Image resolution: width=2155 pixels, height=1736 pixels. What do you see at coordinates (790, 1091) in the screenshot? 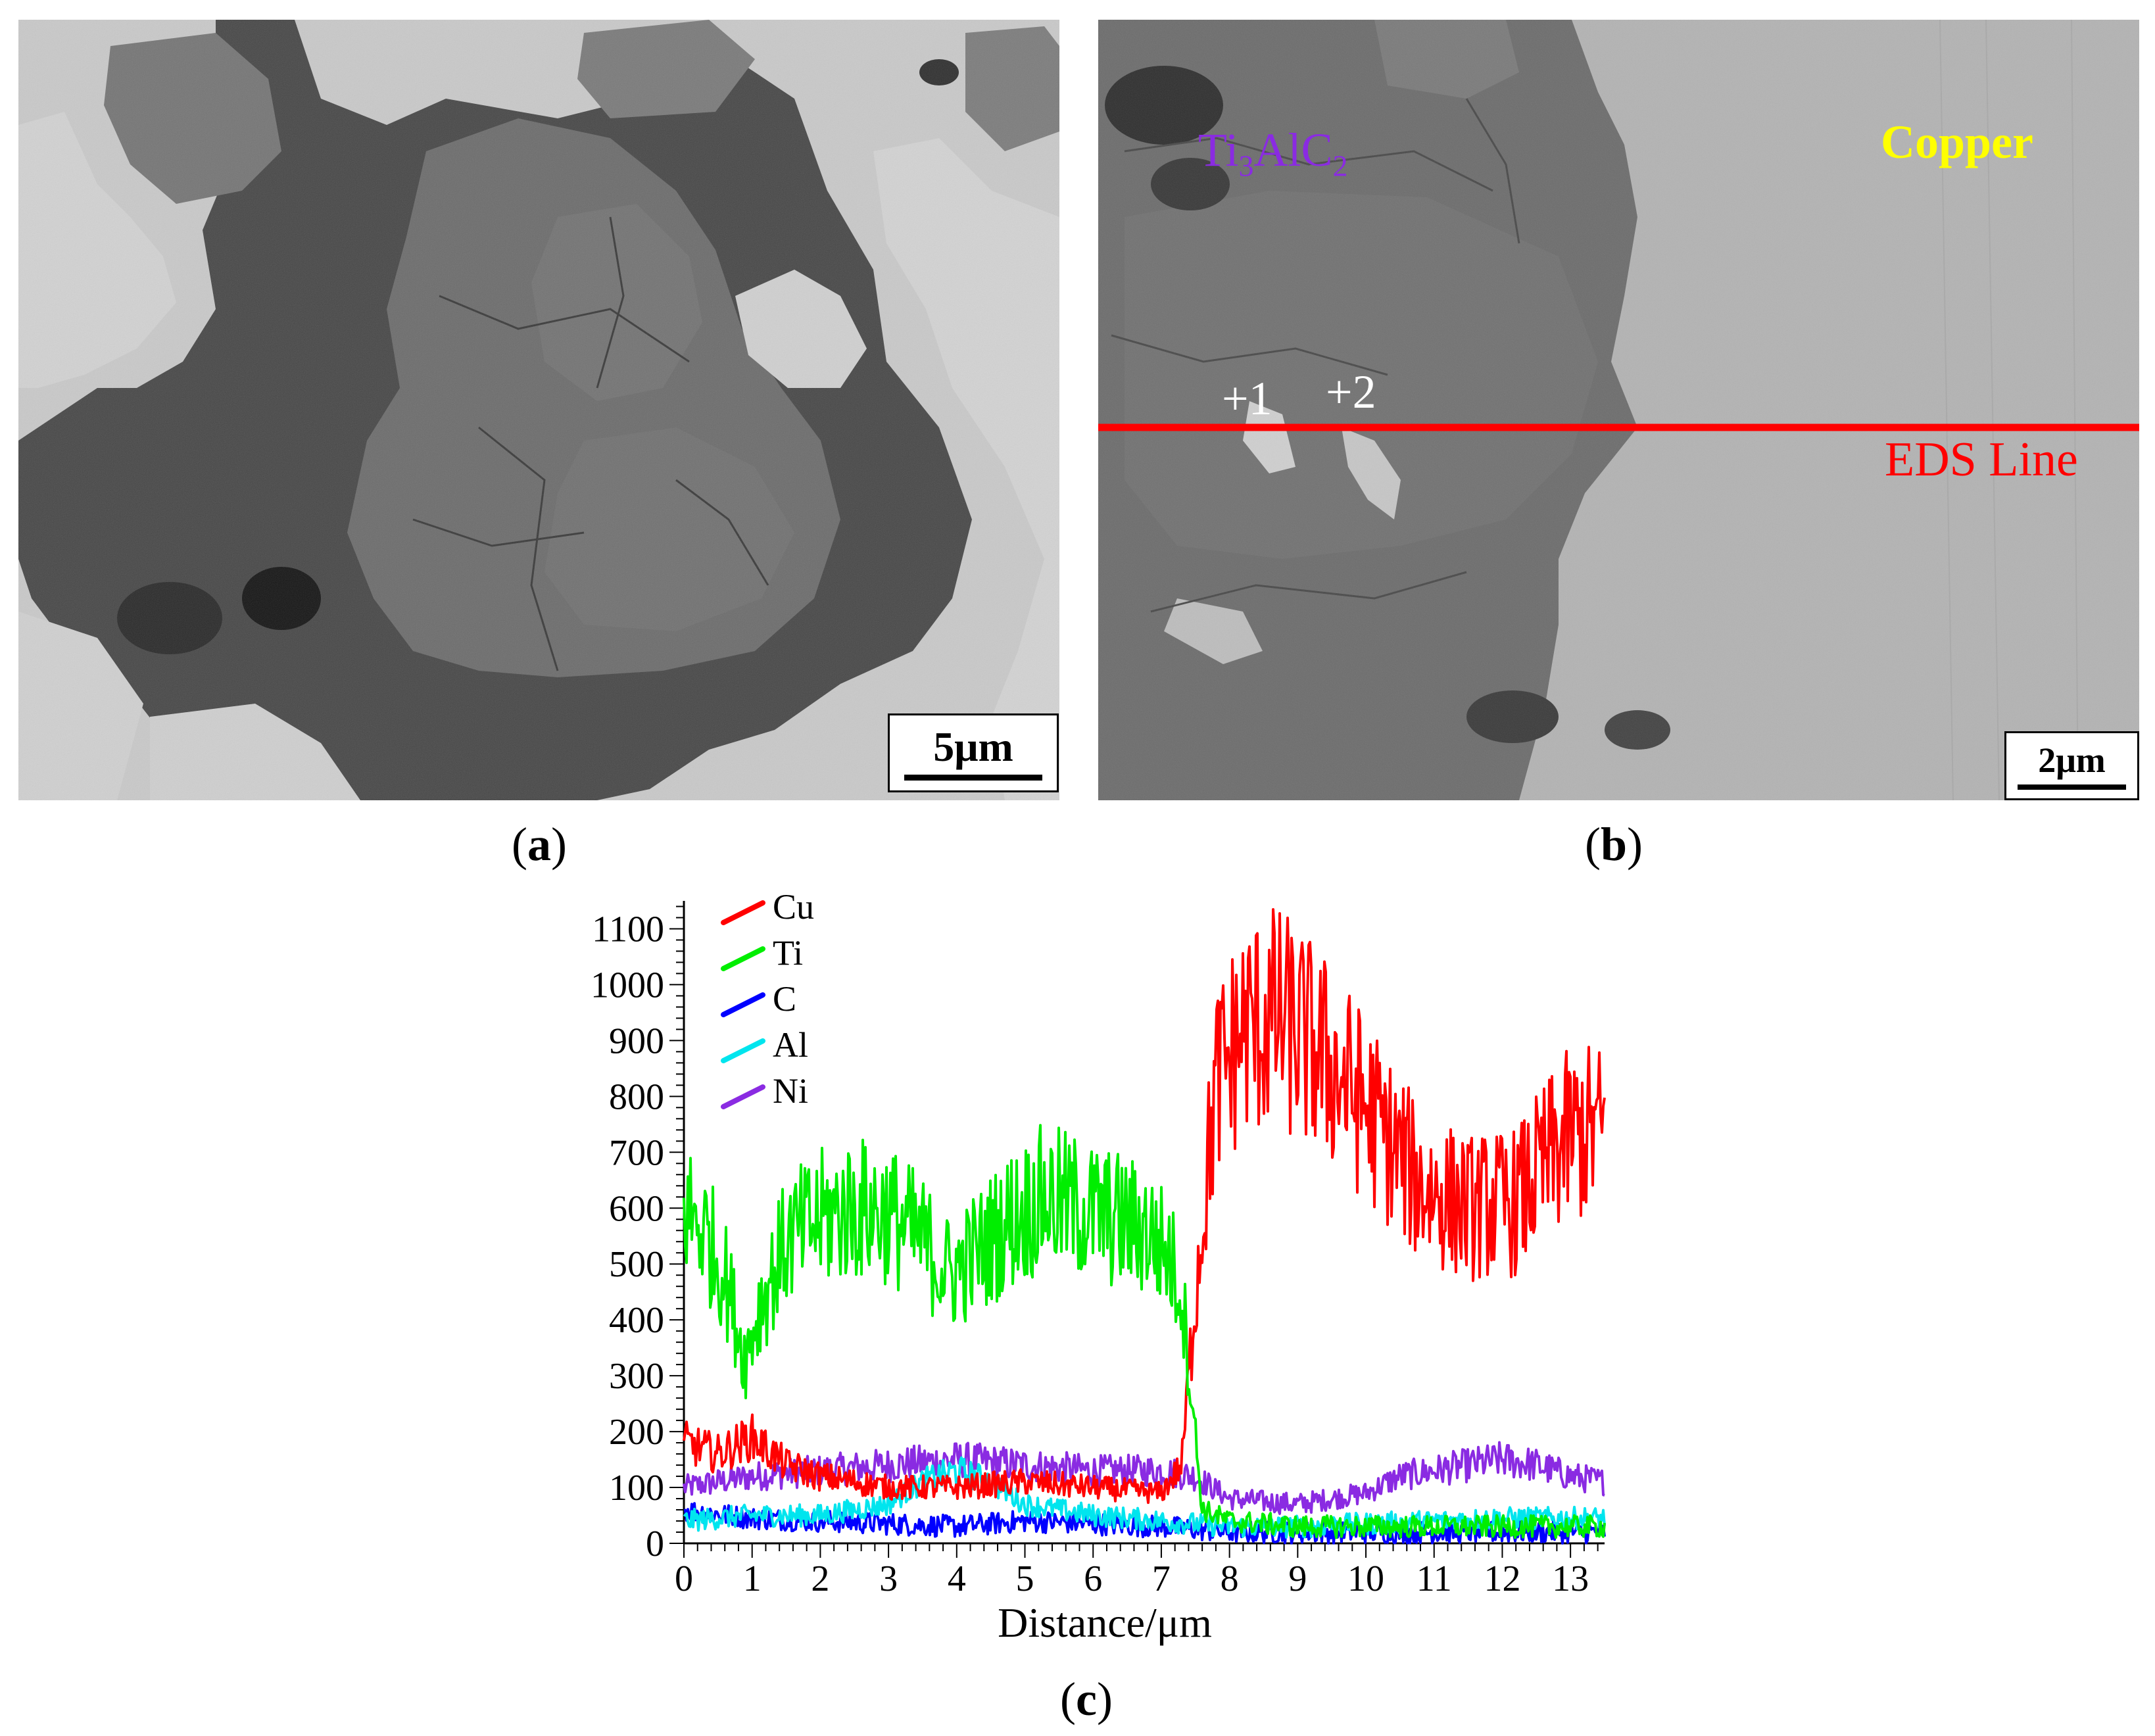
I see `legend-label-ni: Ni` at bounding box center [790, 1091].